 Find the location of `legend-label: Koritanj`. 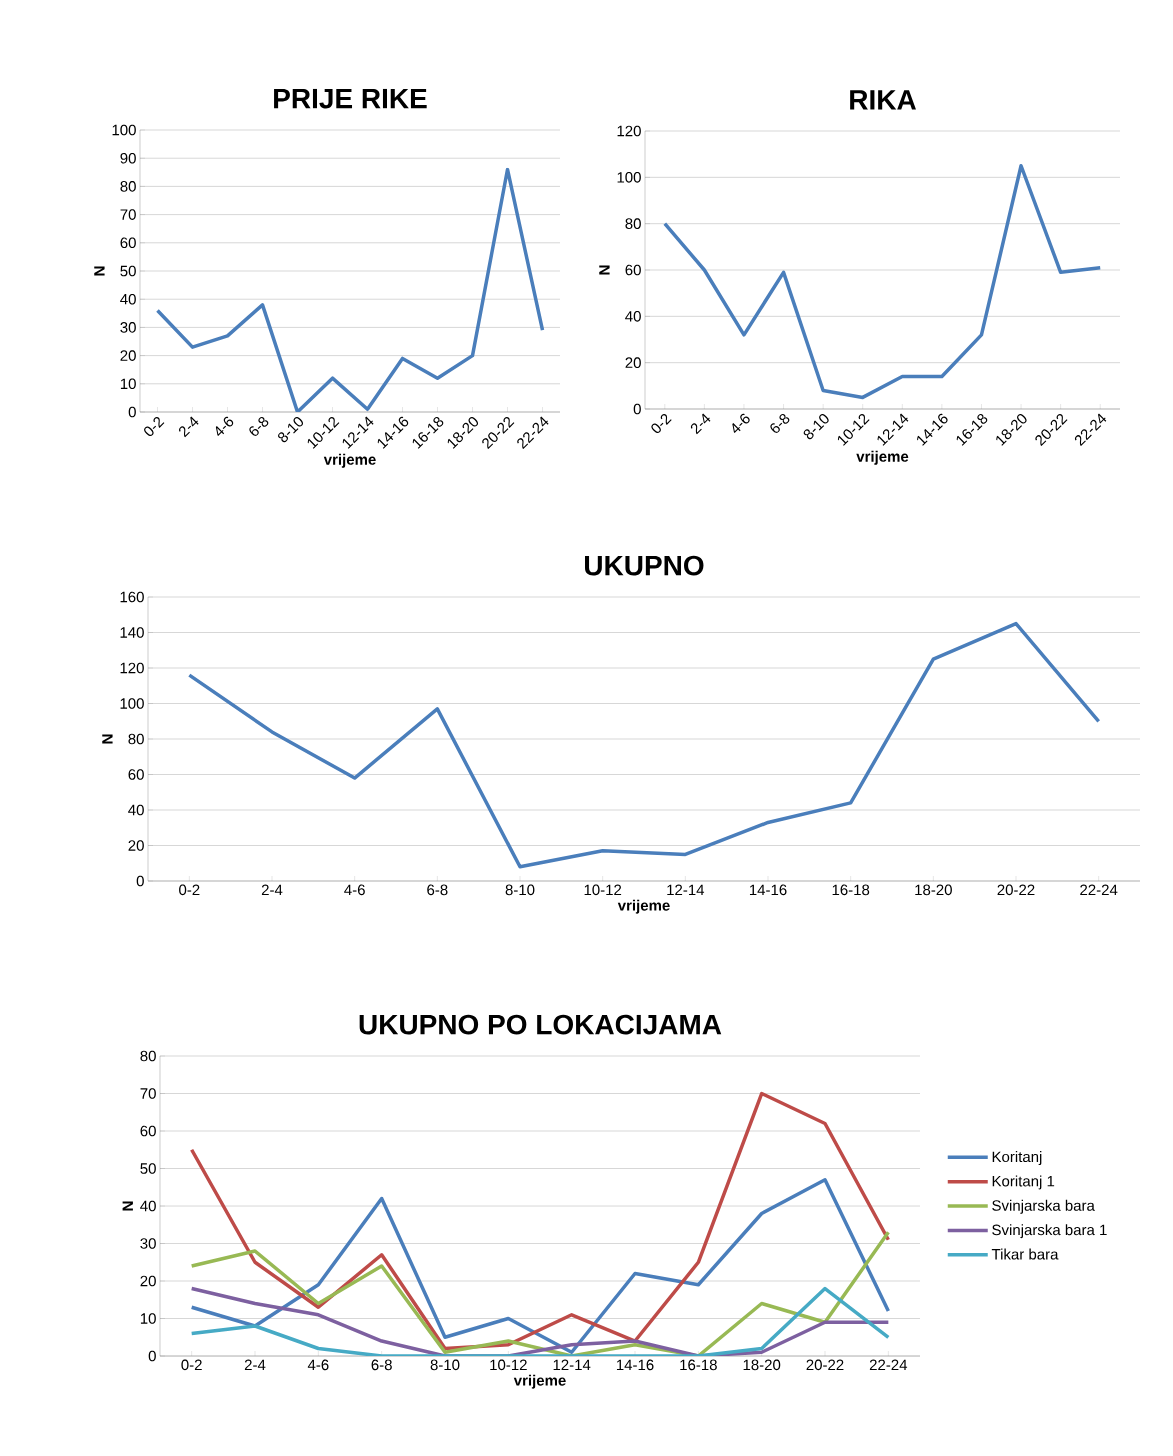

legend-label: Koritanj is located at coordinates (1017, 1158).